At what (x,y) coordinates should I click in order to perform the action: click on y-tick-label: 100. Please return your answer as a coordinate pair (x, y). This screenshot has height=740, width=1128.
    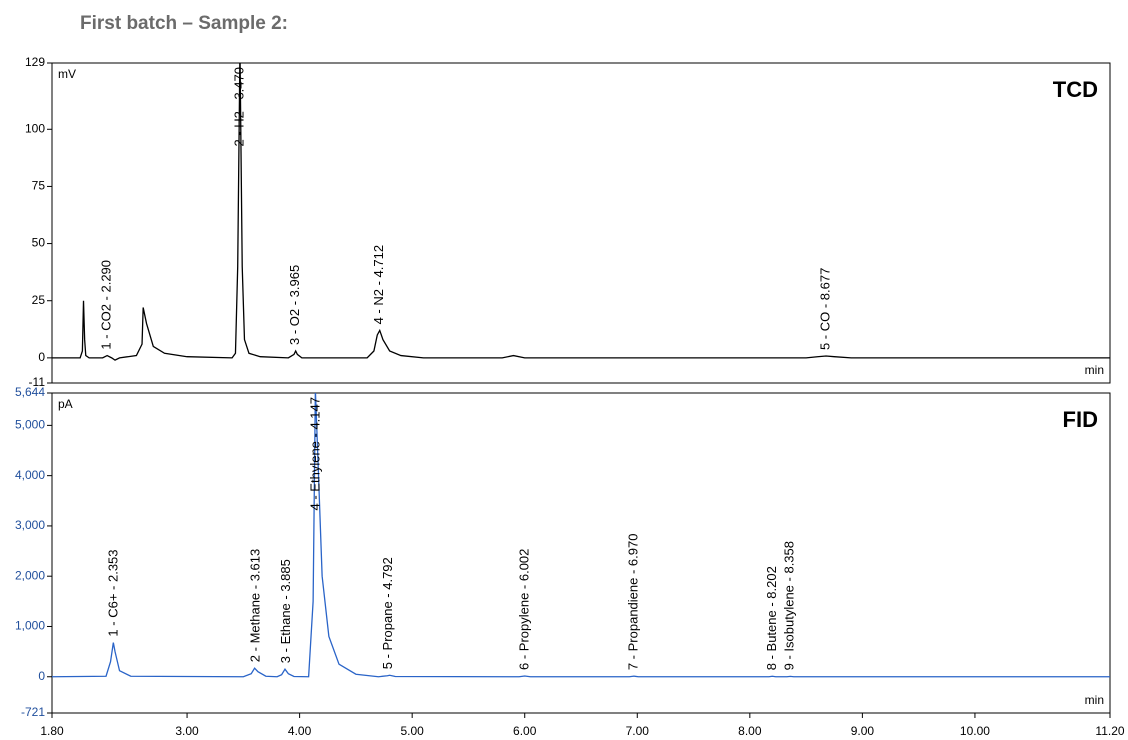
    Looking at the image, I should click on (35, 128).